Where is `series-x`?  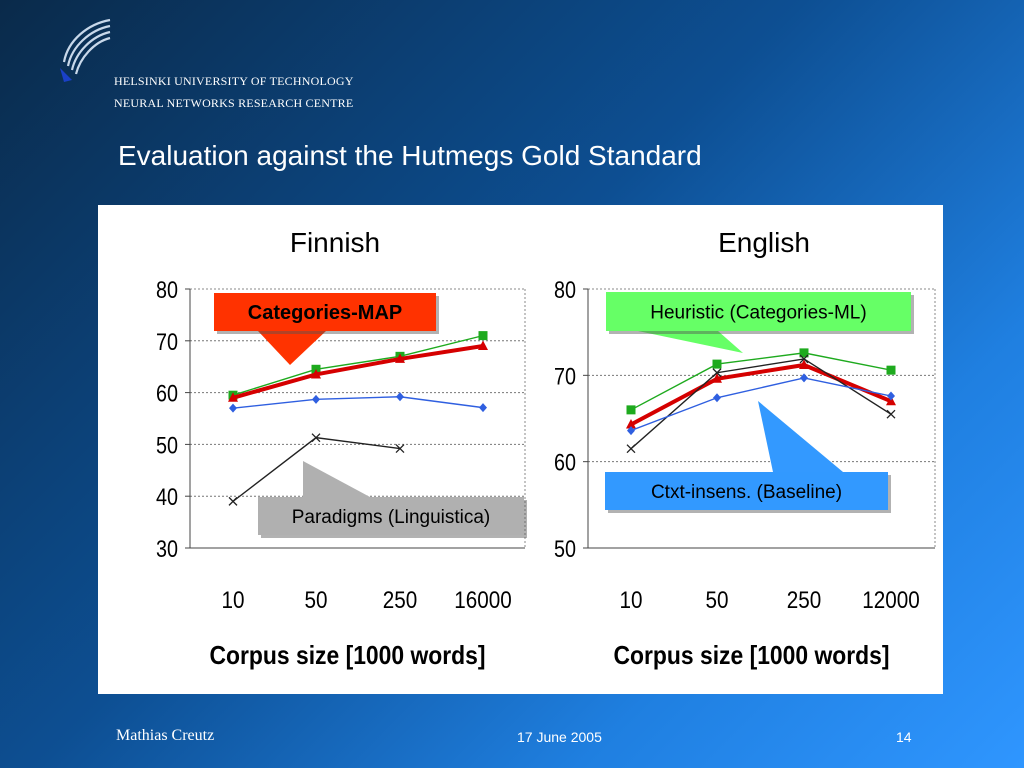
series-x is located at coordinates (316, 469).